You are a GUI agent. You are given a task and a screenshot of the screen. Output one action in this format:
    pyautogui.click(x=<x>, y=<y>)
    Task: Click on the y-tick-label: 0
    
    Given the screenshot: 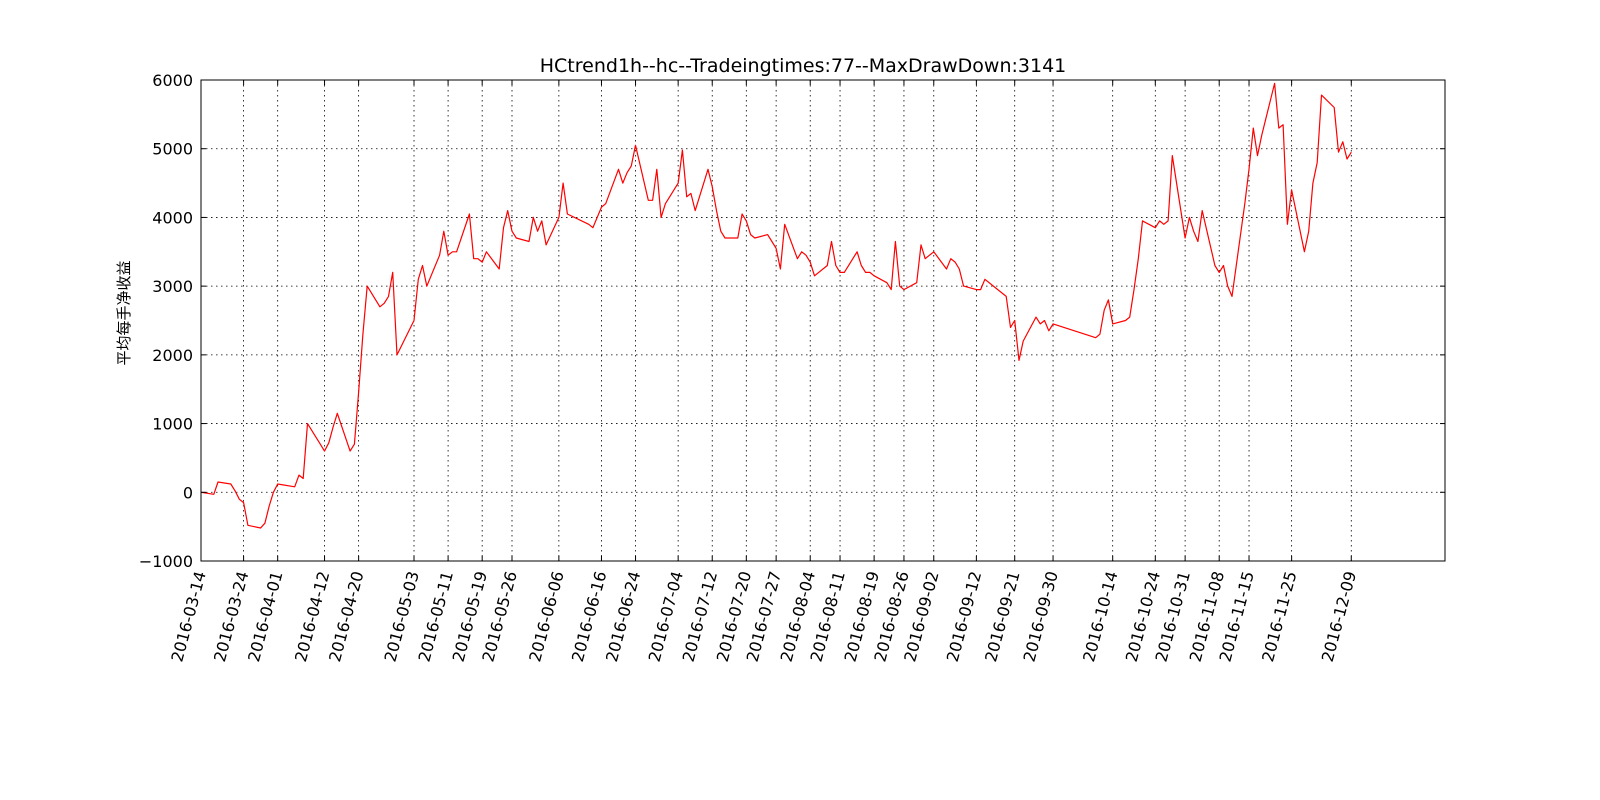 What is the action you would take?
    pyautogui.click(x=188, y=492)
    